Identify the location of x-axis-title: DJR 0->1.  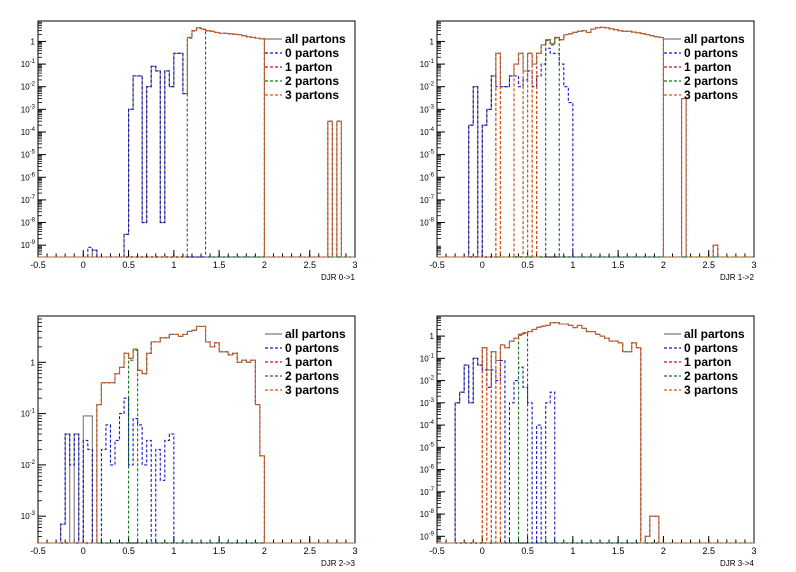
(338, 277).